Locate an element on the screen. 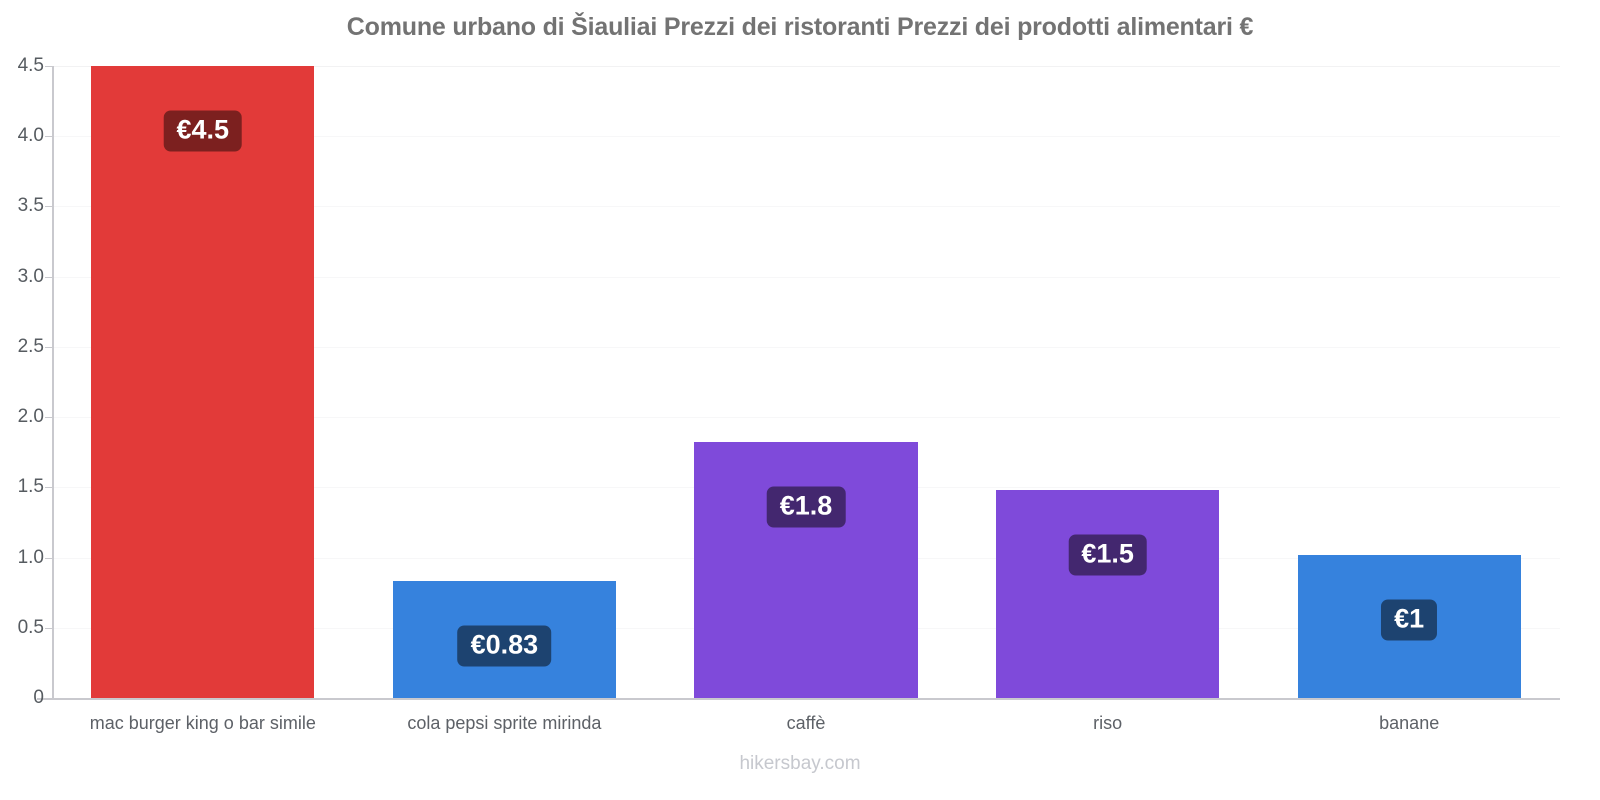 The height and width of the screenshot is (800, 1600). bar-value-label: €1.5 is located at coordinates (1107, 555).